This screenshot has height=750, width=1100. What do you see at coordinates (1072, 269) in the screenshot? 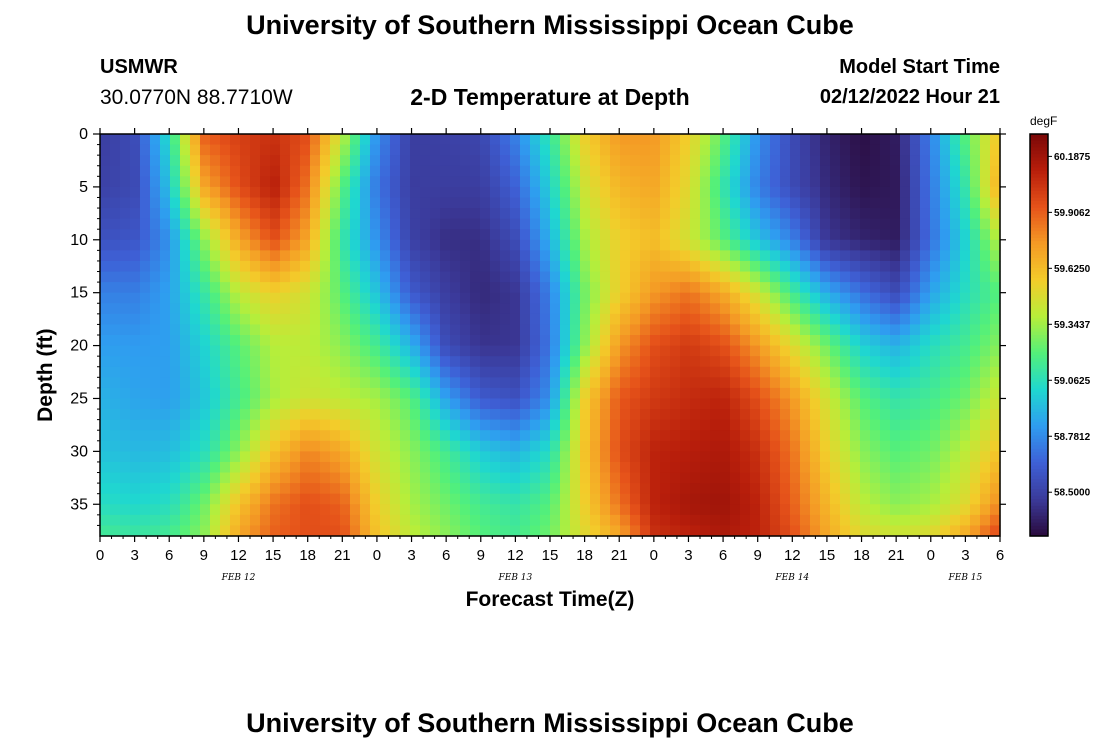
I see `colorbar-tick-label: 59.6250` at bounding box center [1072, 269].